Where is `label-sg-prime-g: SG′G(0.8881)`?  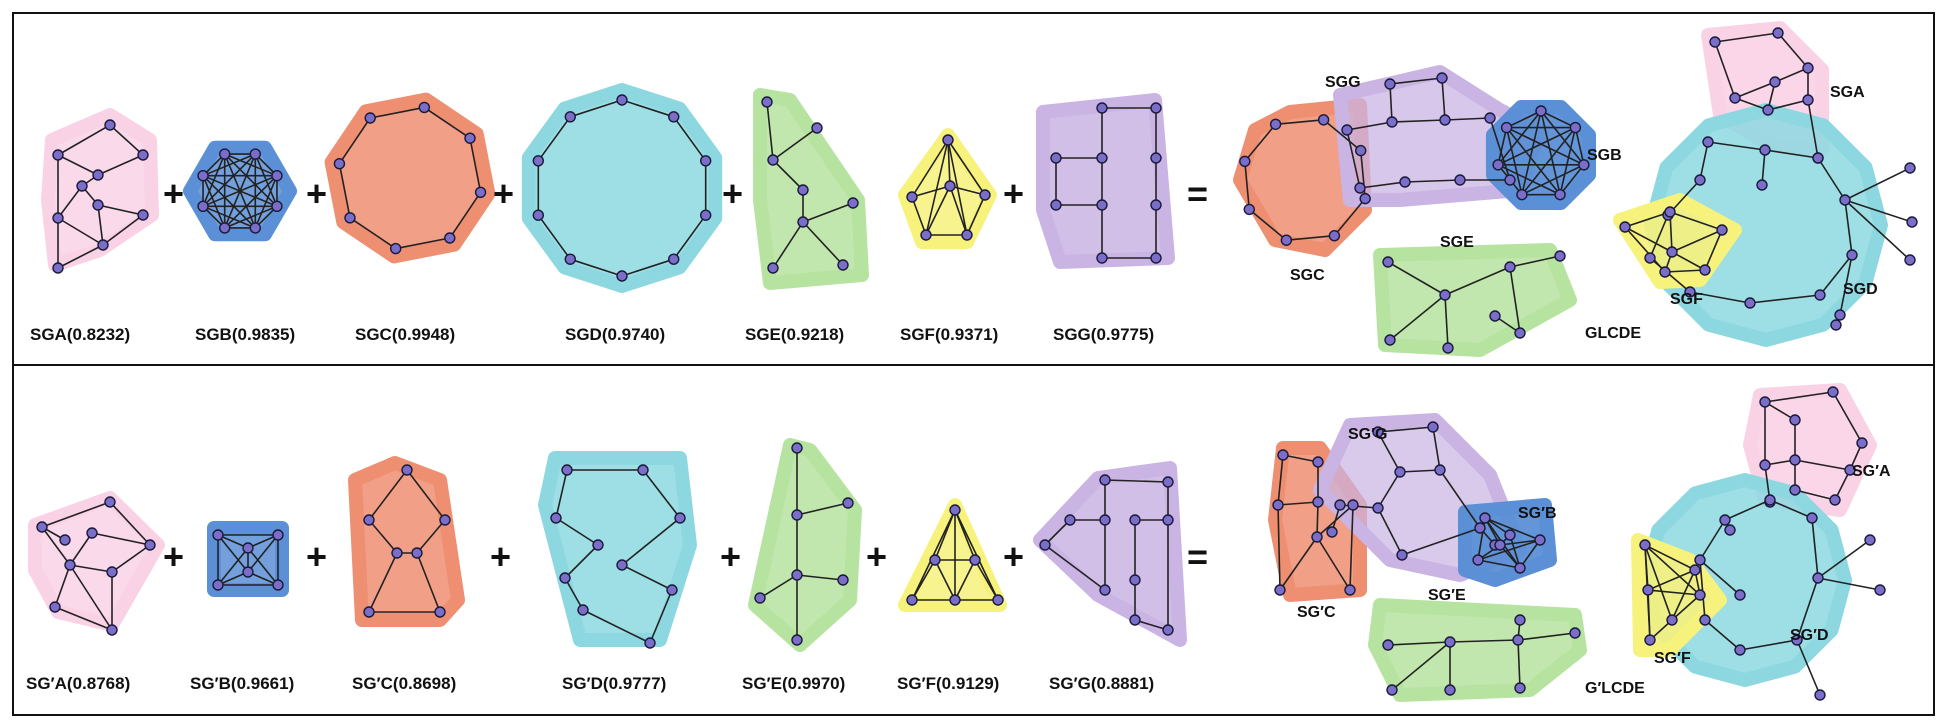
label-sg-prime-g: SG′G(0.8881) is located at coordinates (1101, 683).